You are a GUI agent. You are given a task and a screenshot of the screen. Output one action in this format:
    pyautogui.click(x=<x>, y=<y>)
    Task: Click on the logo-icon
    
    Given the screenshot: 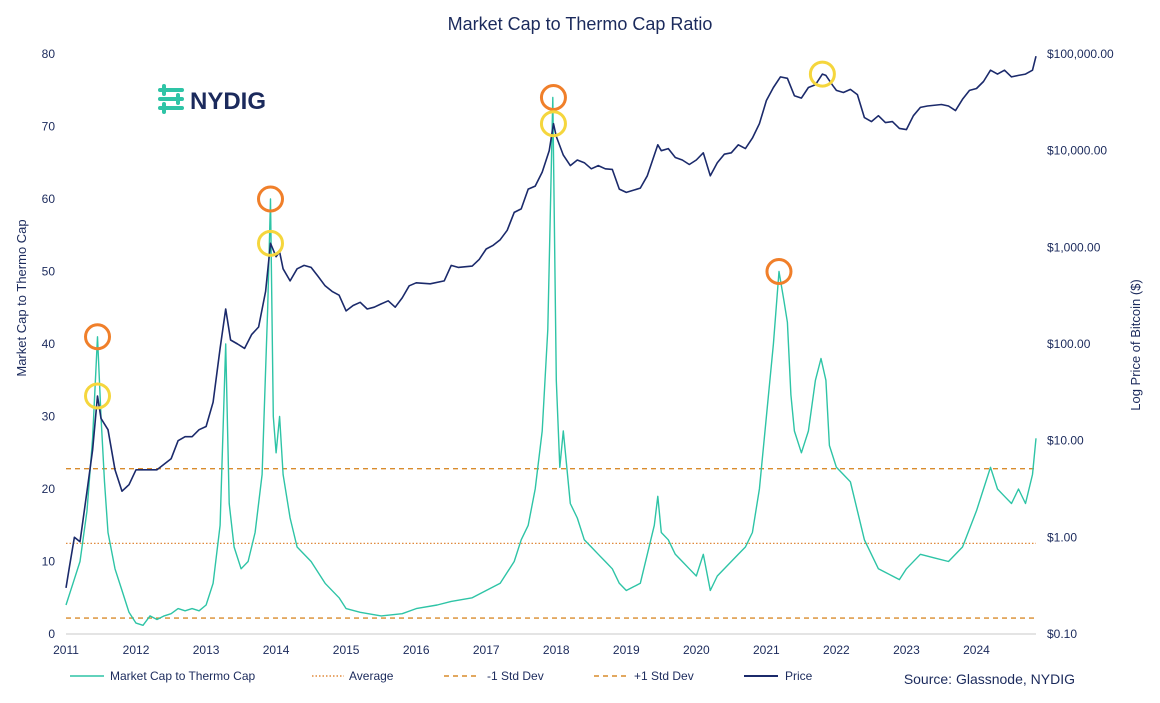 What is the action you would take?
    pyautogui.click(x=171, y=99)
    